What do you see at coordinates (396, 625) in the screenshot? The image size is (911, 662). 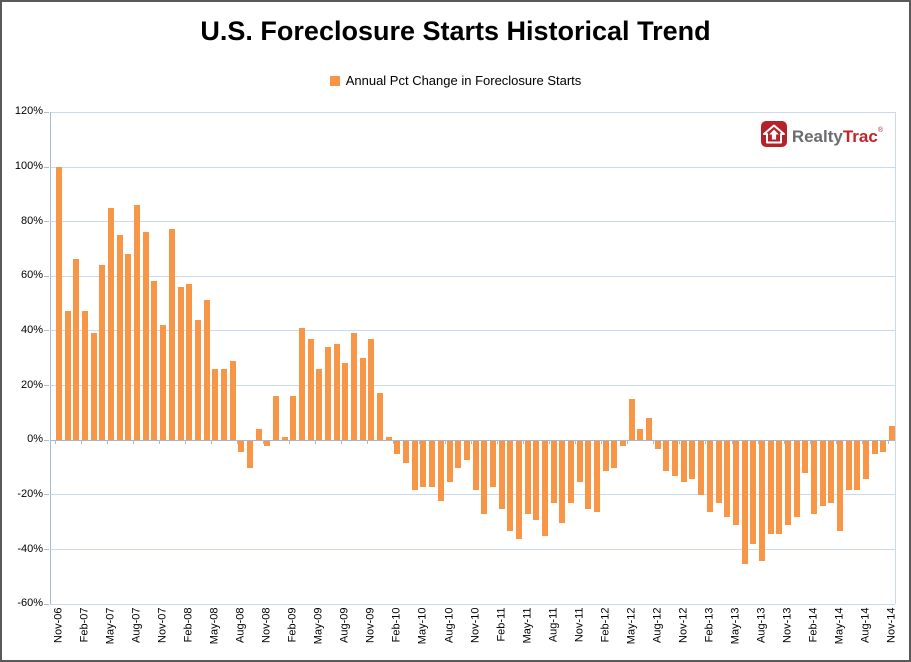 I see `x-tick-label: Feb-10` at bounding box center [396, 625].